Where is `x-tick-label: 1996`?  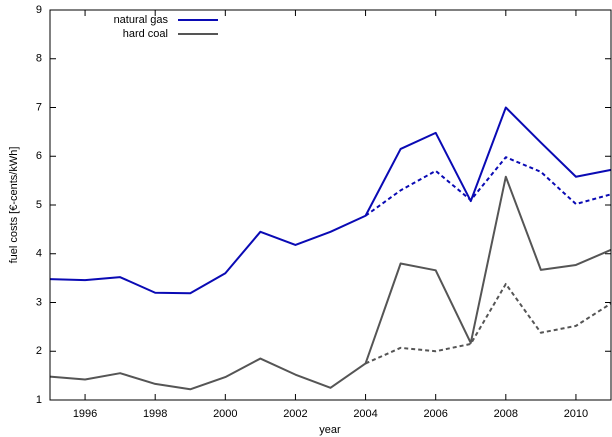 x-tick-label: 1996 is located at coordinates (85, 414).